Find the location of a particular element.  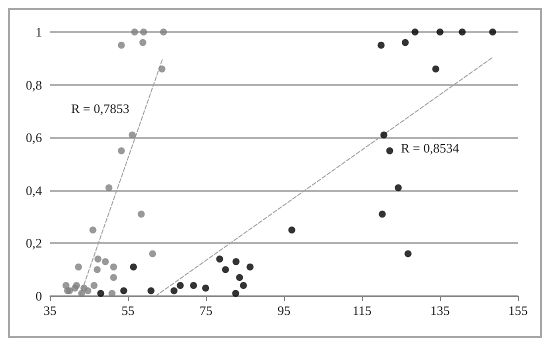

x-tick-label: 75 is located at coordinates (206, 310).